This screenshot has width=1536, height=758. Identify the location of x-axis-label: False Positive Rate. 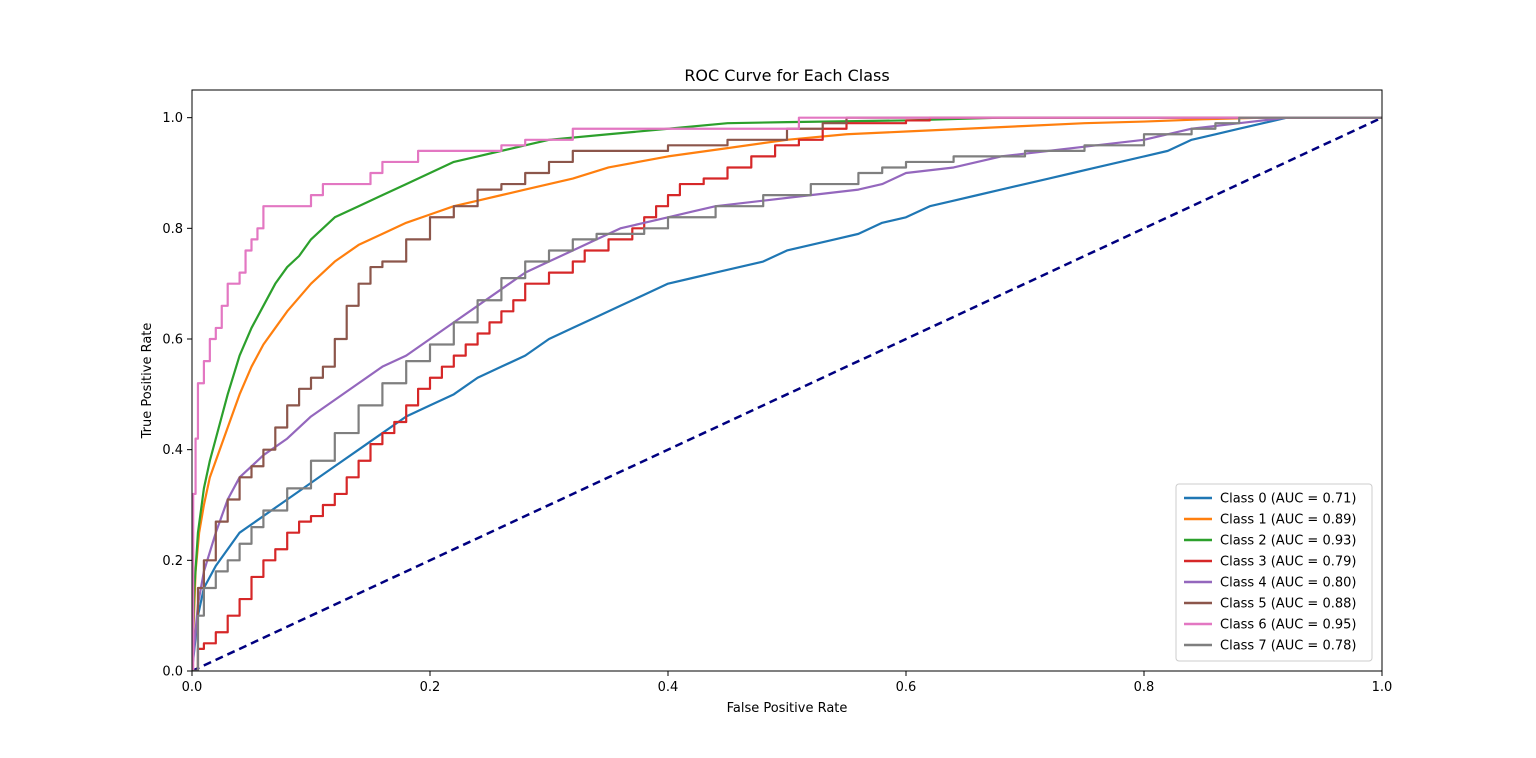
(787, 708).